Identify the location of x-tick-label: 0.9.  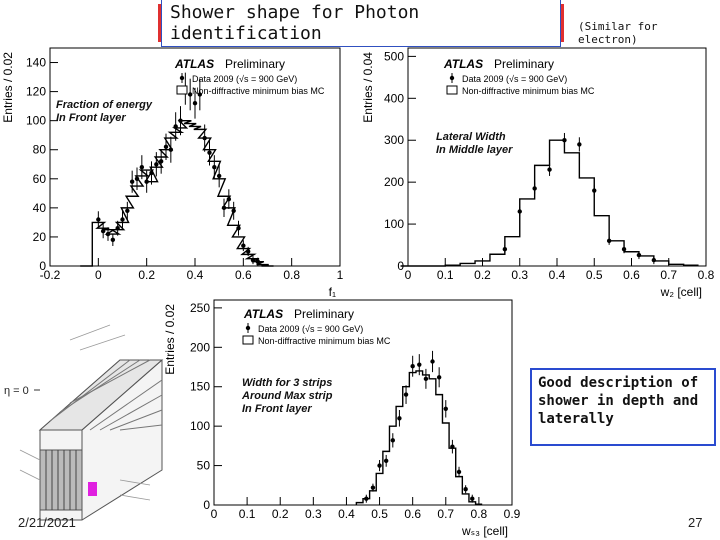
(512, 514).